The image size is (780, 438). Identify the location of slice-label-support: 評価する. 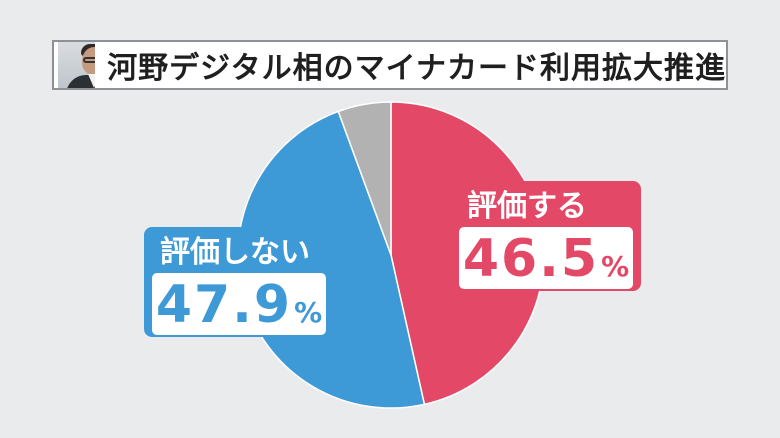
(527, 206).